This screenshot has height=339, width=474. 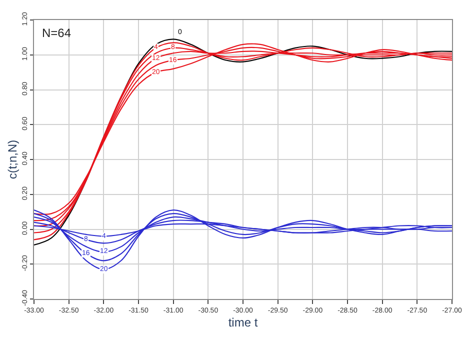 What do you see at coordinates (57, 33) in the screenshot?
I see `annotation: N=64` at bounding box center [57, 33].